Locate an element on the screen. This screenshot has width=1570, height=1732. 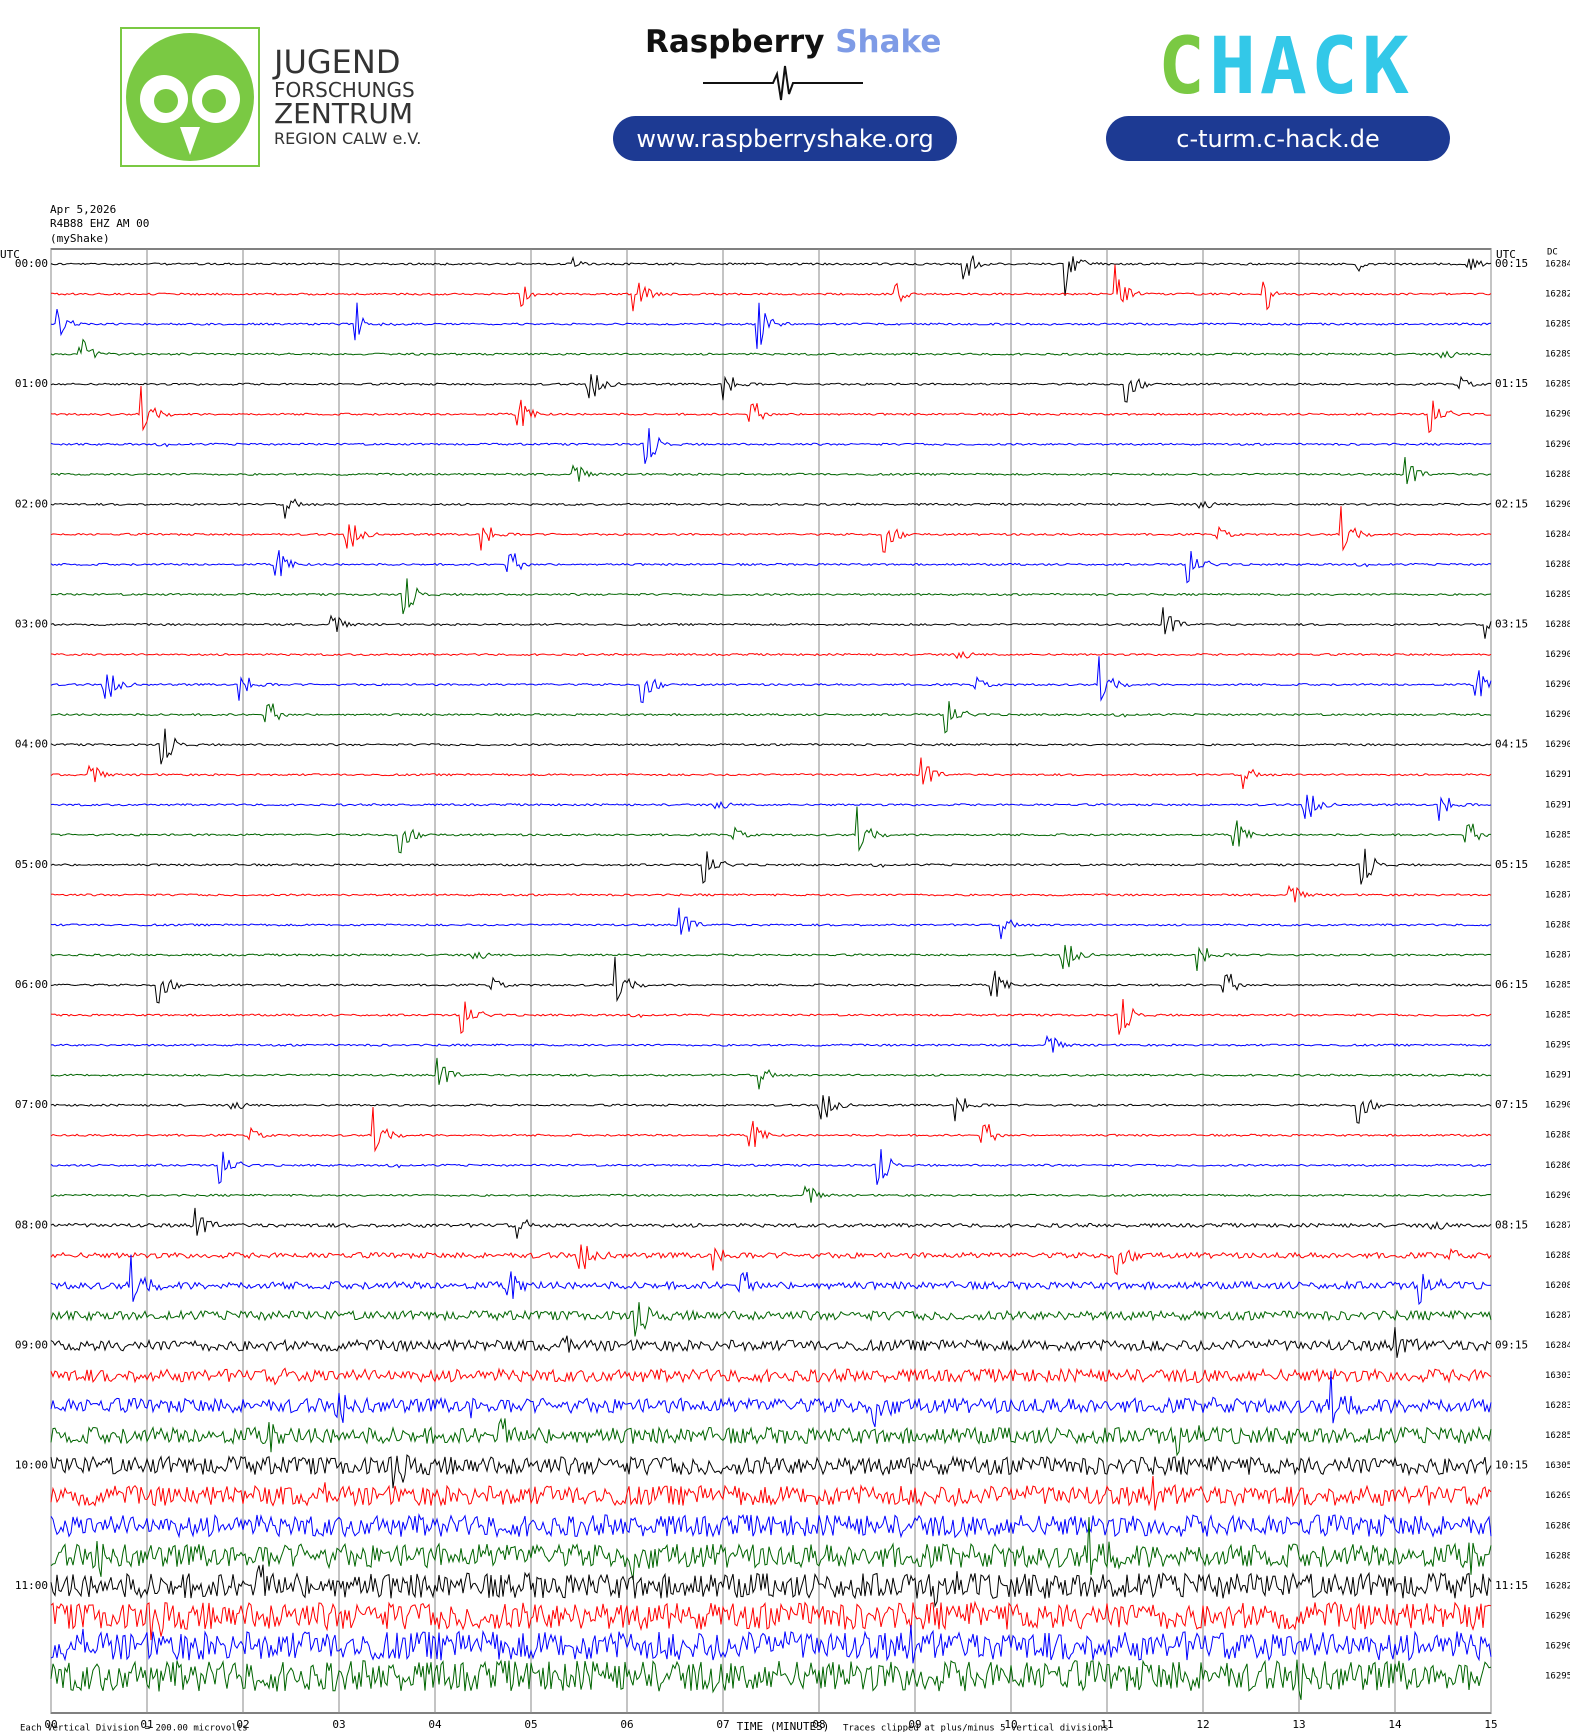
x-tick-label: 14 is located at coordinates (1395, 1724).